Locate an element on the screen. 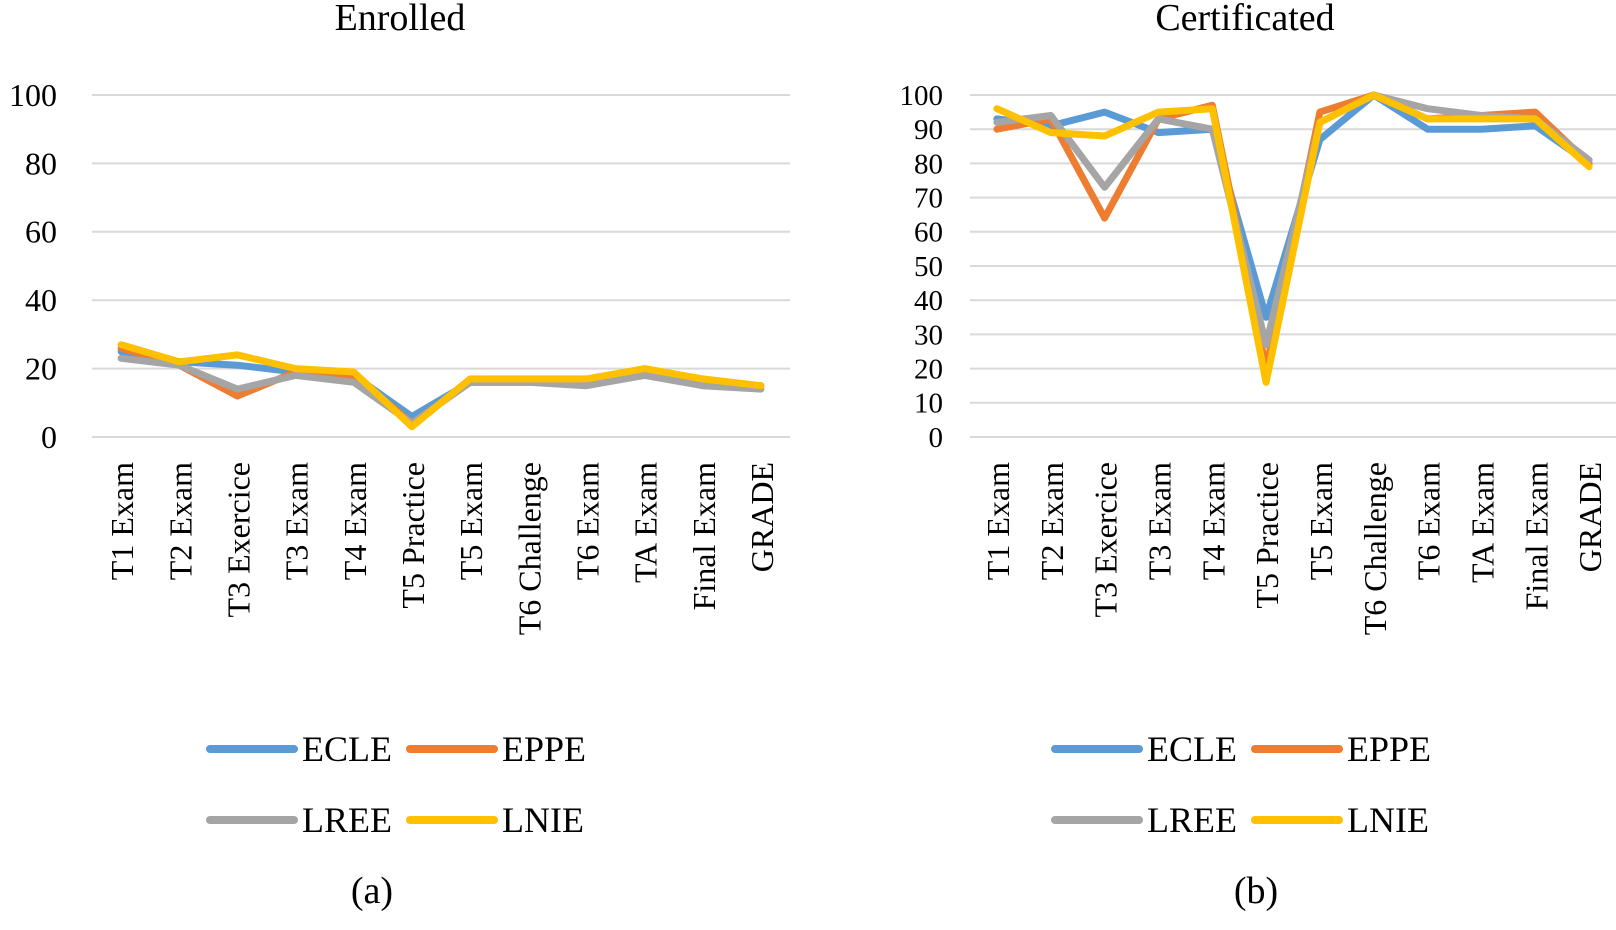  chart-title: Enrolled is located at coordinates (400, 19).